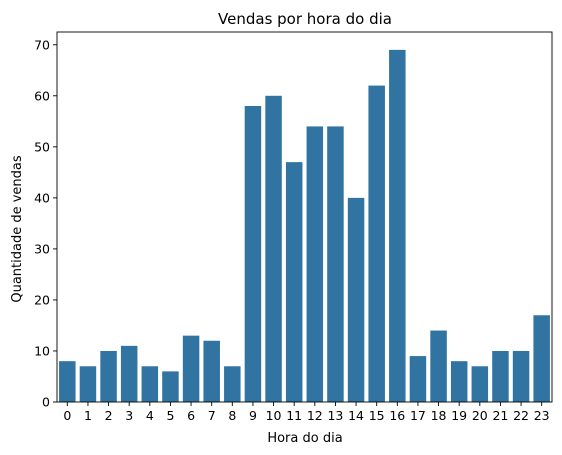 This screenshot has height=455, width=562. What do you see at coordinates (305, 19) in the screenshot?
I see `chart-title: Vendas por hora do dia` at bounding box center [305, 19].